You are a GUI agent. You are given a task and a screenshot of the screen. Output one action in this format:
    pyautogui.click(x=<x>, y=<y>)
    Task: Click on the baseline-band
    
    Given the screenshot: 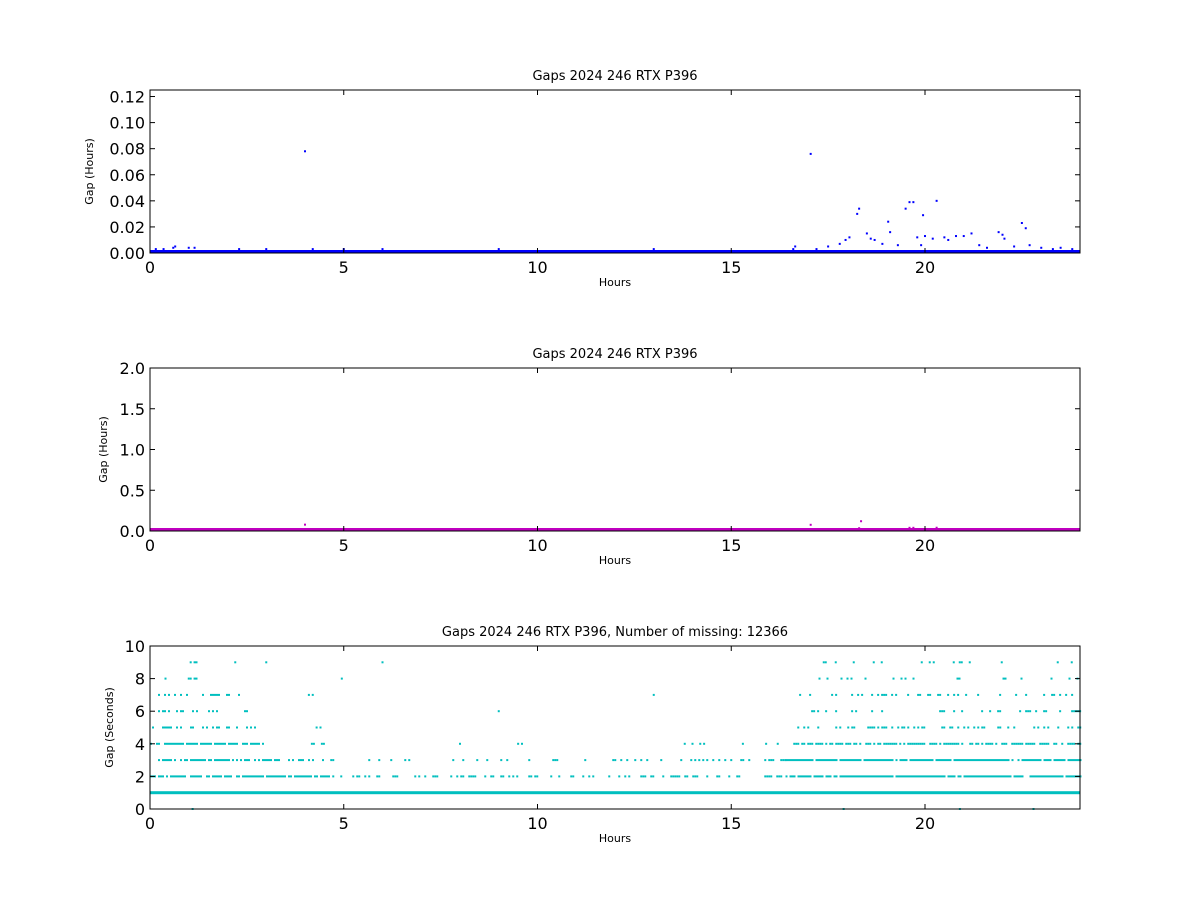 What is the action you would take?
    pyautogui.click(x=615, y=529)
    